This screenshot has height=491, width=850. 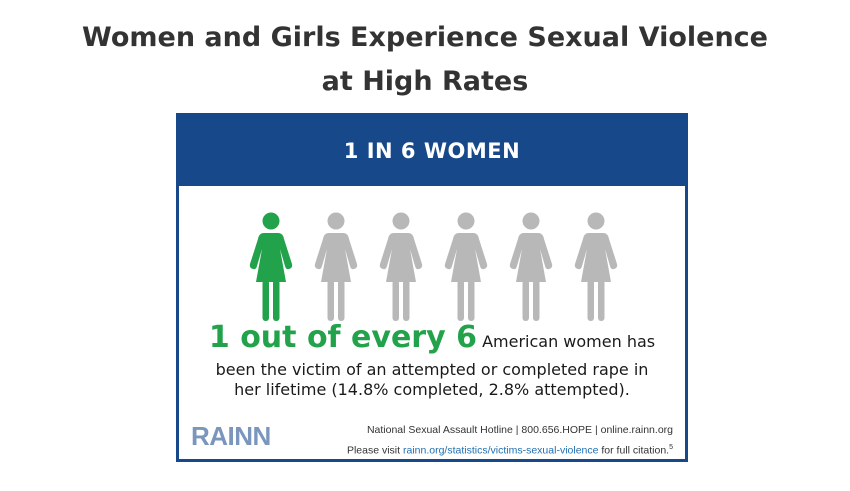 What do you see at coordinates (432, 151) in the screenshot?
I see `card-header: 1 IN 6 WOMEN` at bounding box center [432, 151].